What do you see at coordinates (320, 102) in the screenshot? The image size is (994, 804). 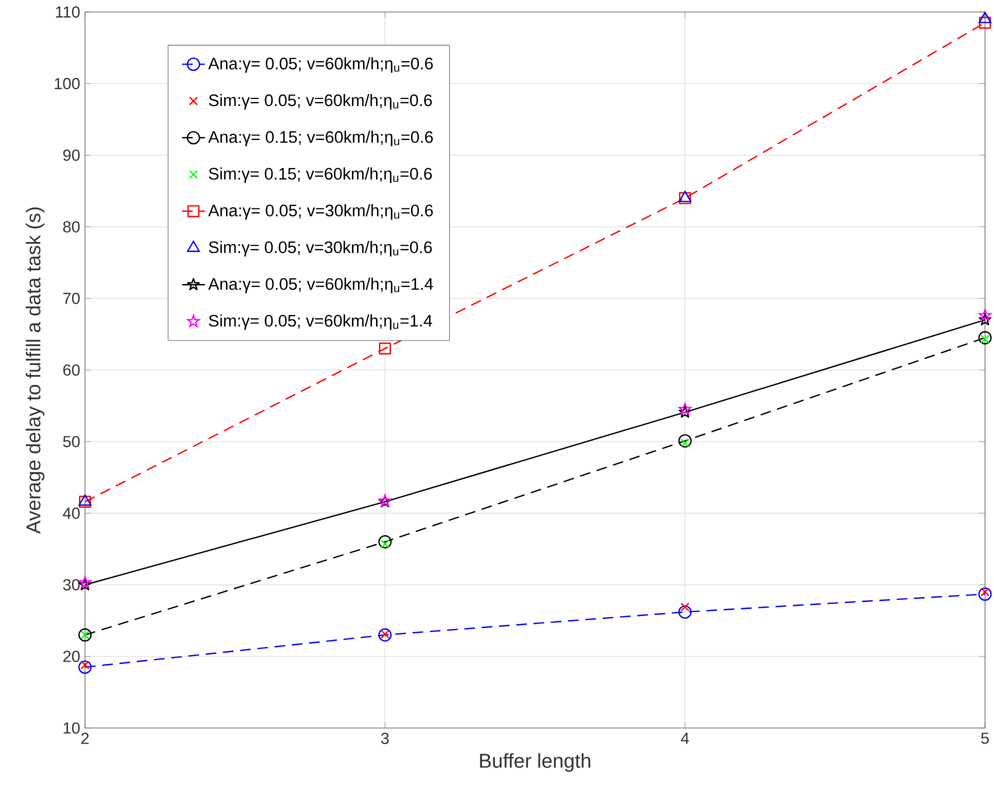 I see `legend-label: Sim:γ= 0.05; v=60km/h;η$_{u}$=0.6` at bounding box center [320, 102].